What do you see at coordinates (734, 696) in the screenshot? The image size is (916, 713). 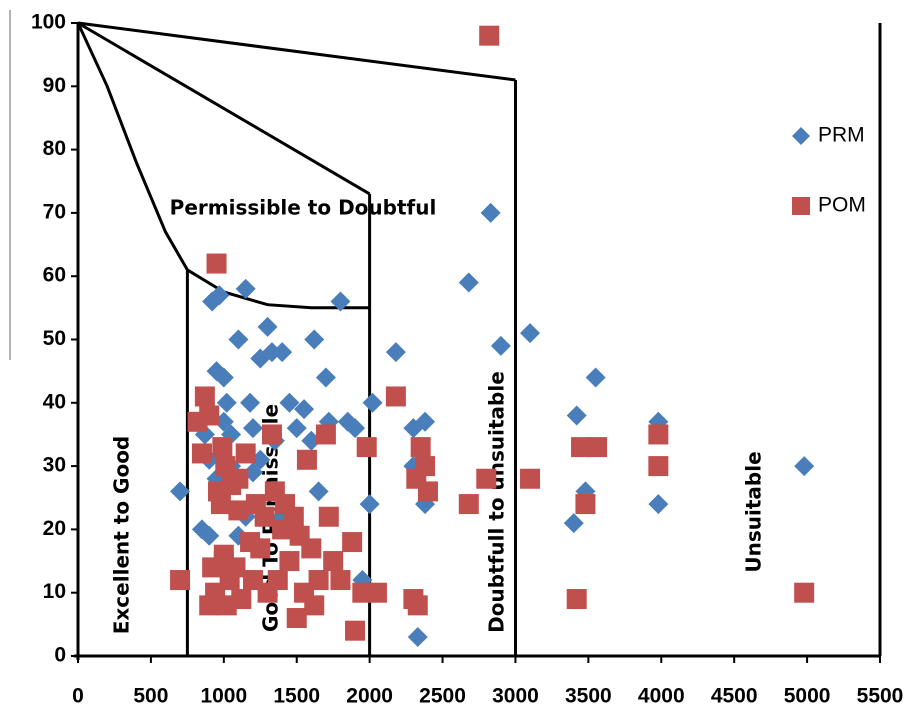 I see `x-tick-label: 4500` at bounding box center [734, 696].